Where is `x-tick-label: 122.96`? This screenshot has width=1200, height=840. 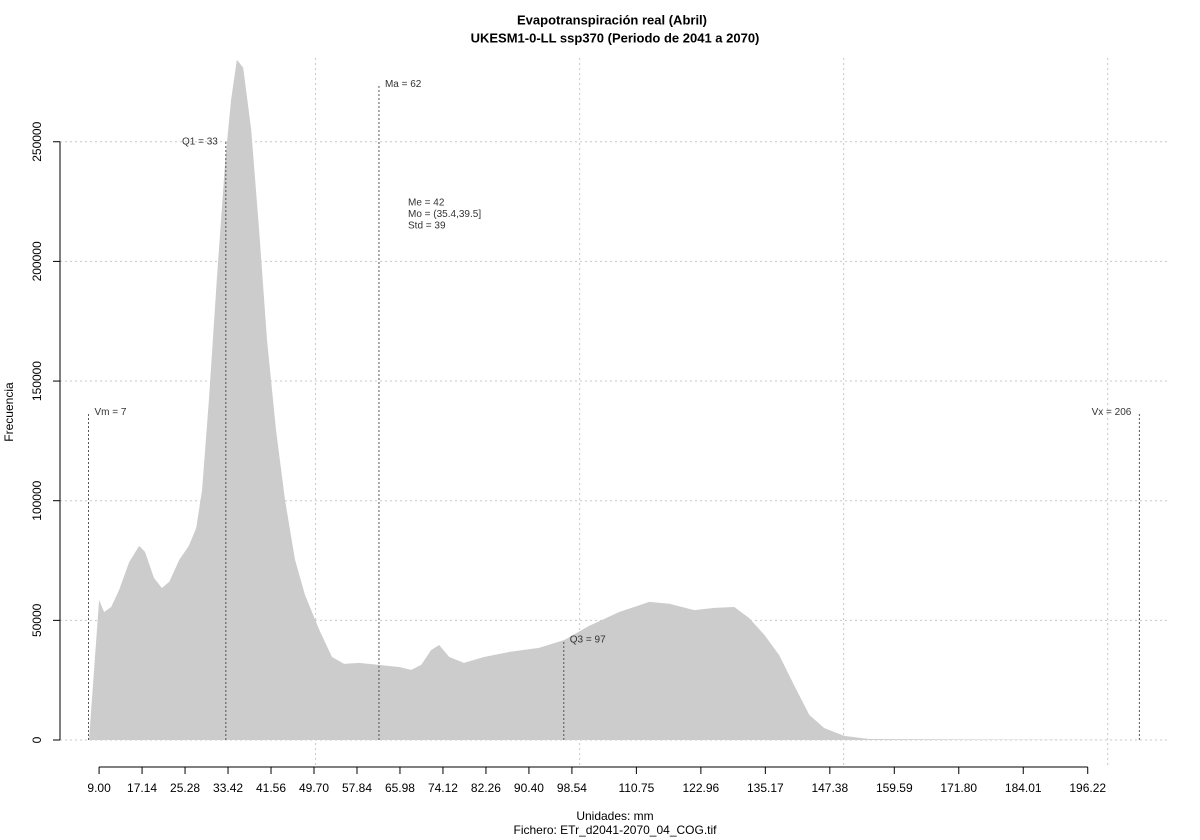 x-tick-label: 122.96 is located at coordinates (701, 788).